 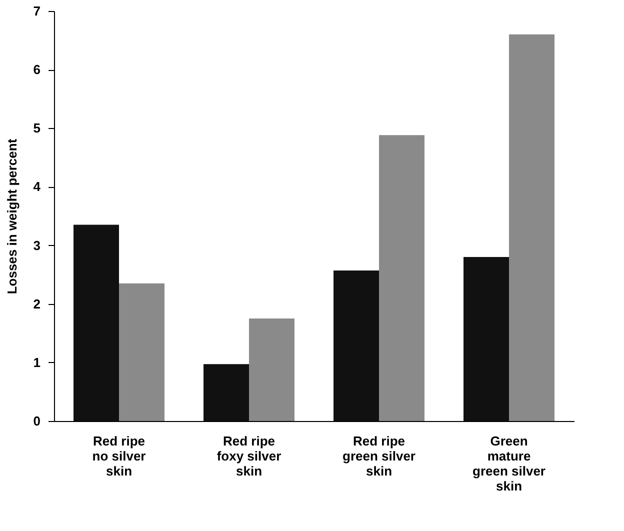 I want to click on y-tick-label: 2, so click(x=36, y=304).